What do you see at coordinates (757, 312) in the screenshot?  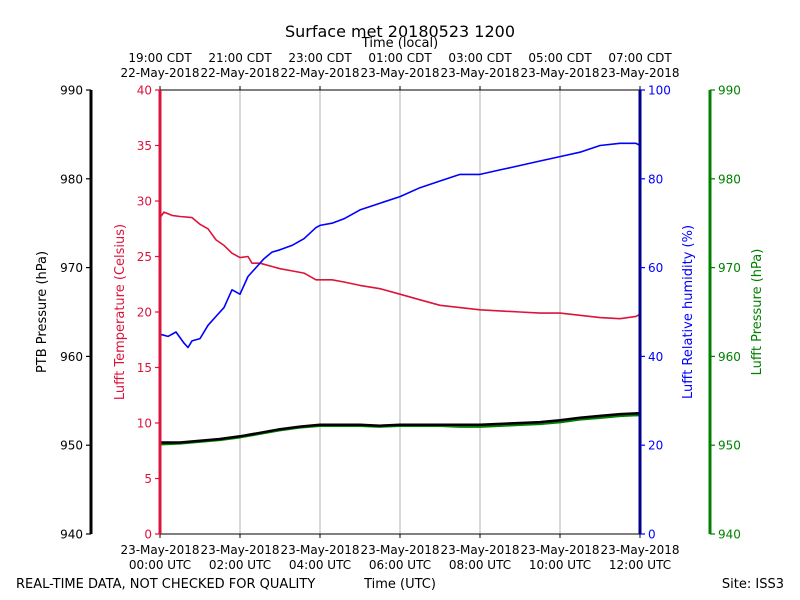 I see `lufft-pressure-axis-title: Lufft Pressure (hPa)` at bounding box center [757, 312].